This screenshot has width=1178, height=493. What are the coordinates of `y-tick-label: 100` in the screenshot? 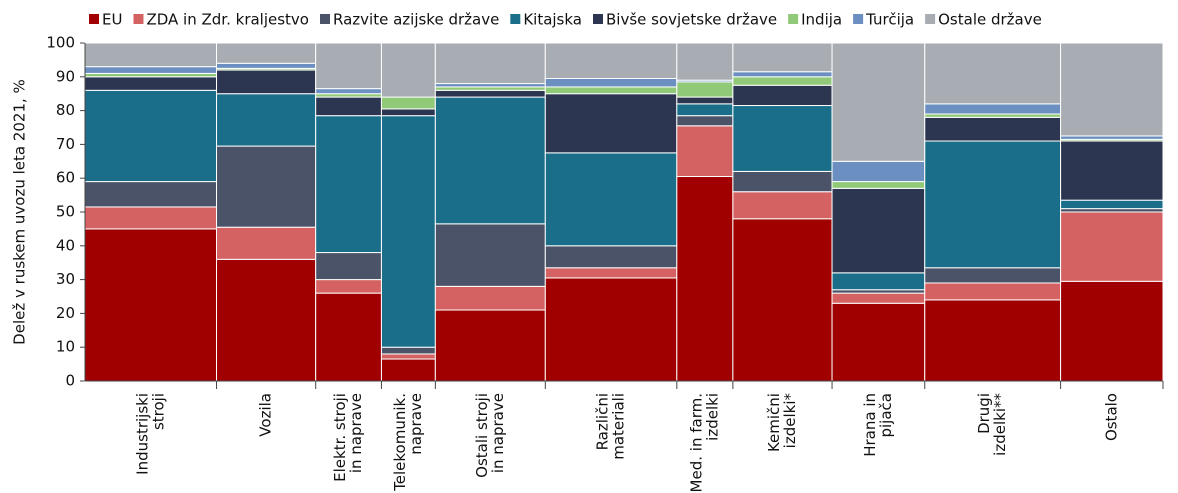 It's located at (60, 43).